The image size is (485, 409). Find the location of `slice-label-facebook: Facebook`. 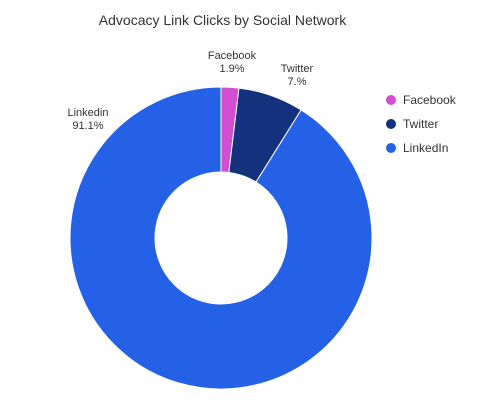

slice-label-facebook: Facebook is located at coordinates (232, 56).